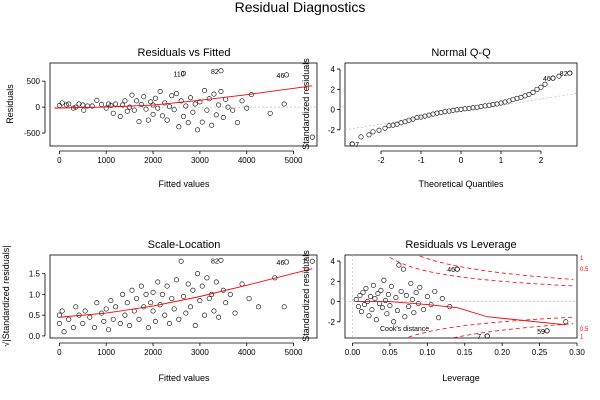  Describe the element at coordinates (404, 329) in the screenshot. I see `cooks-distance-label: Cook's distance` at that location.